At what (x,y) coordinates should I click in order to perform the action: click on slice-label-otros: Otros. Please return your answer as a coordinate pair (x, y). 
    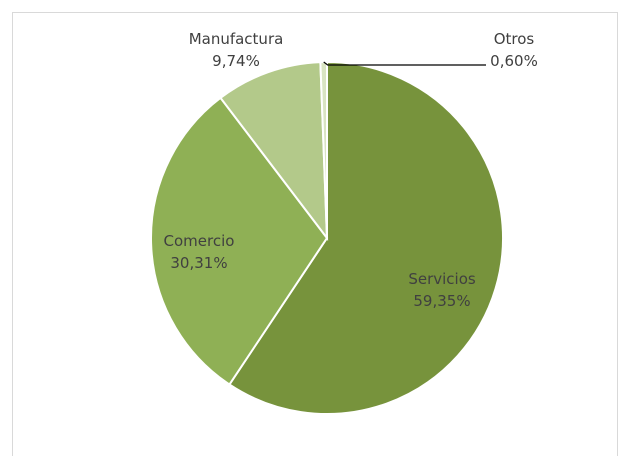
    Looking at the image, I should click on (514, 39).